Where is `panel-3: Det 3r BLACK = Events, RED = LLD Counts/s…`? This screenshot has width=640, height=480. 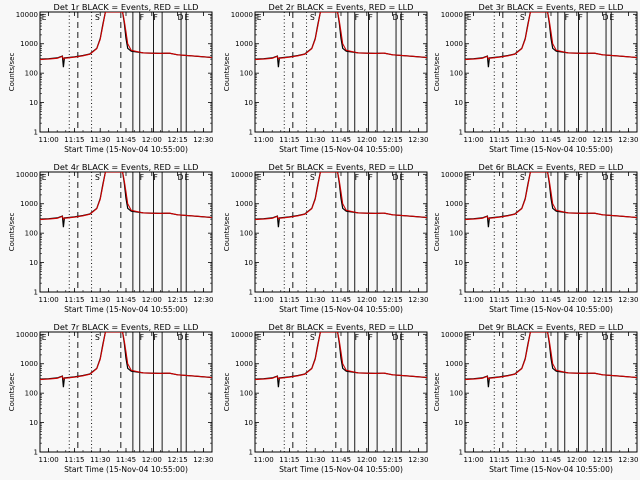 panel-3: Det 3r BLACK = Events, RED = LLD Counts/s… is located at coordinates (535, 78).